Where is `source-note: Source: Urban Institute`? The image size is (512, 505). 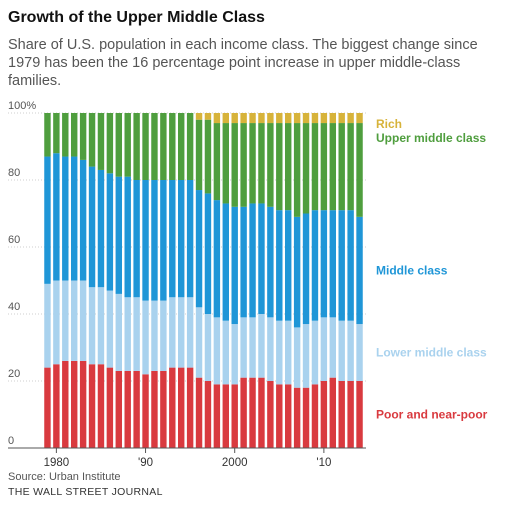
source-note: Source: Urban Institute is located at coordinates (64, 477).